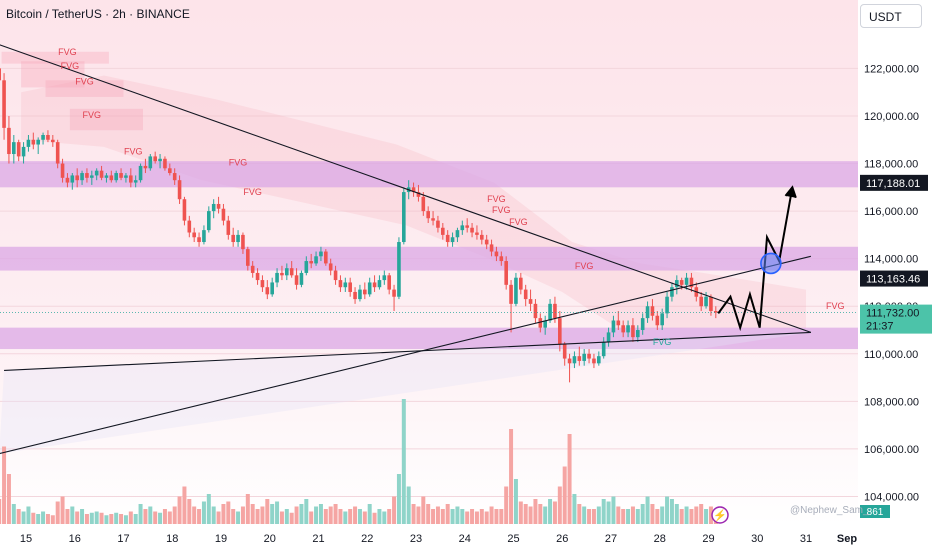 The height and width of the screenshot is (550, 932). Describe the element at coordinates (407, 351) in the screenshot. I see `trendline` at that location.